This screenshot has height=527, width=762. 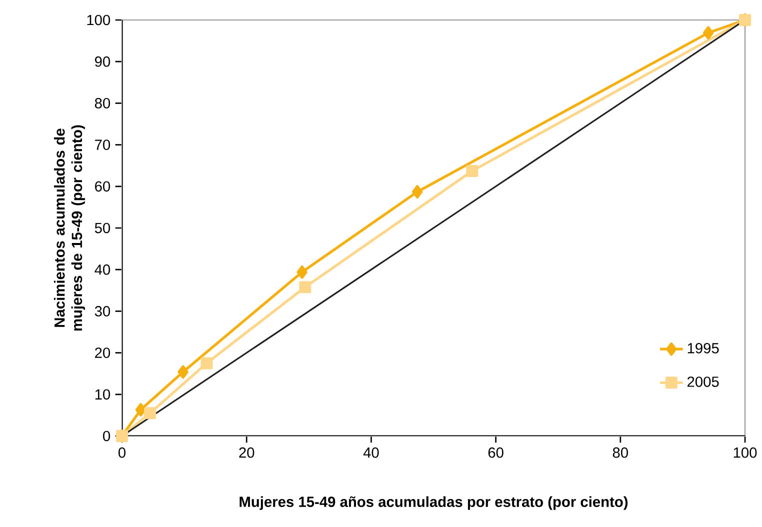 I want to click on legend-label: 2005, so click(x=703, y=381).